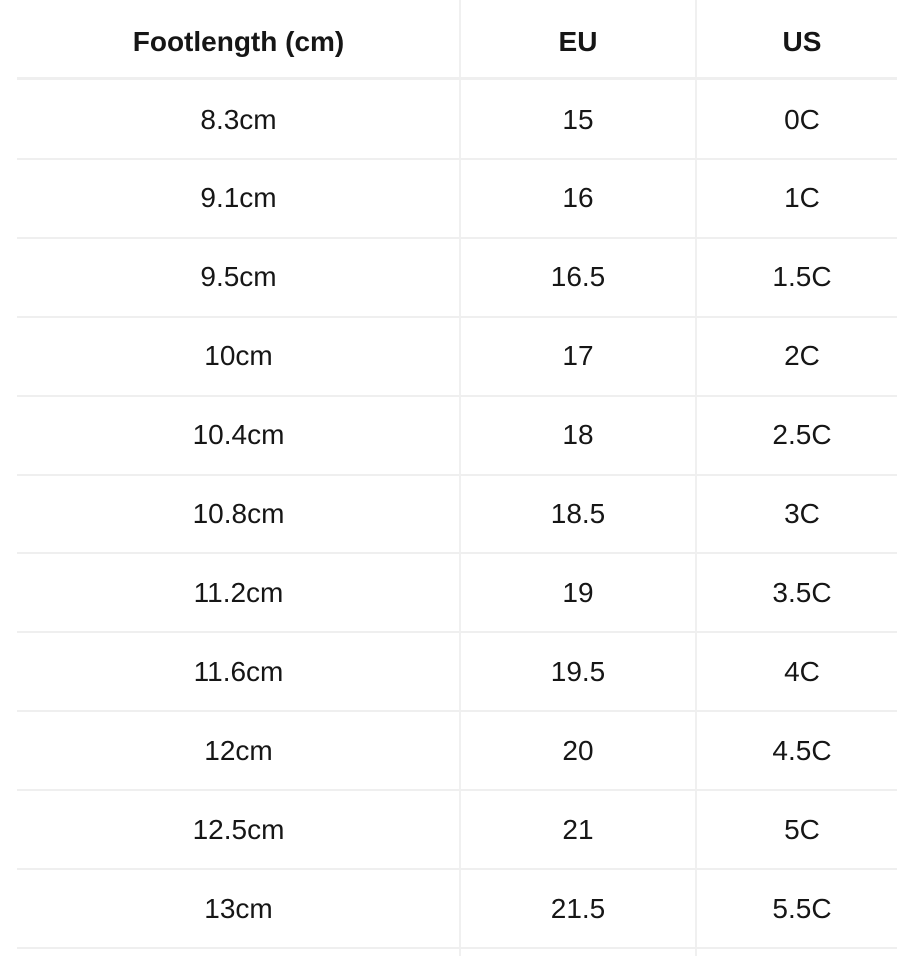 The width and height of the screenshot is (916, 956). Describe the element at coordinates (578, 435) in the screenshot. I see `table-cell: 18` at that location.